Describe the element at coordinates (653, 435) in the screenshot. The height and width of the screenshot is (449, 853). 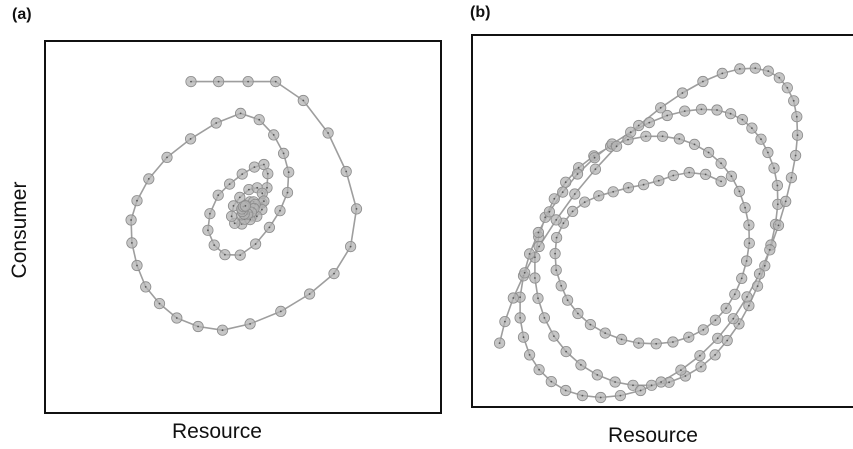
I see `x-axis-label-b: Resource` at that location.